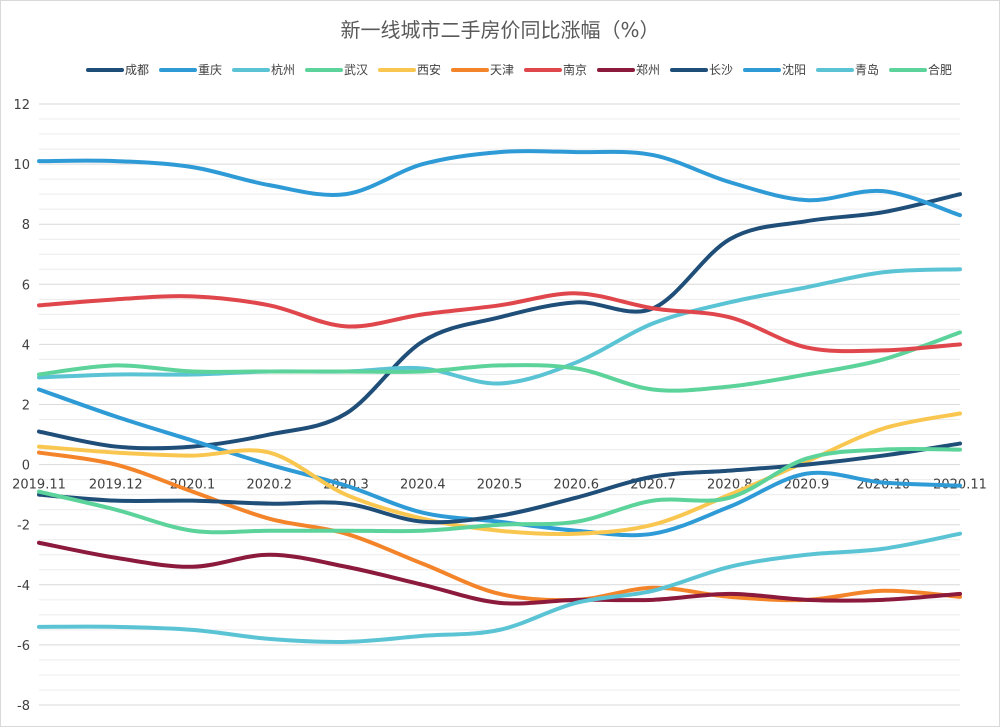 The width and height of the screenshot is (1000, 727). Describe the element at coordinates (270, 485) in the screenshot. I see `x-tick-label: 2020.2` at that location.